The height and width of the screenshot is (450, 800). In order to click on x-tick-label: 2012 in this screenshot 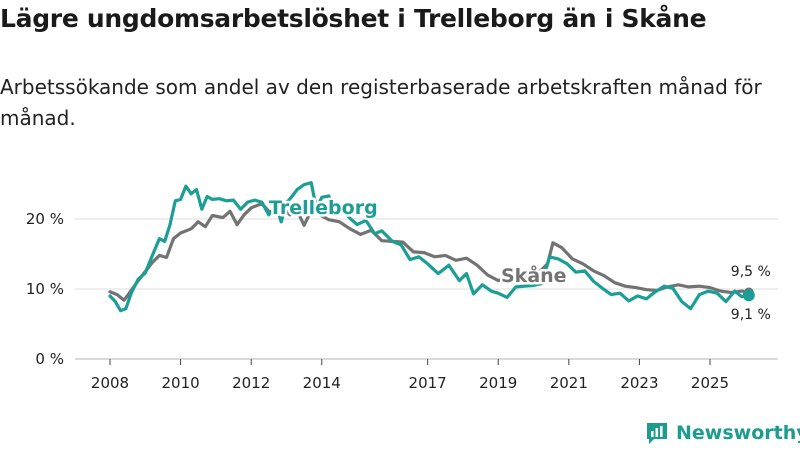, I will do `click(251, 383)`.